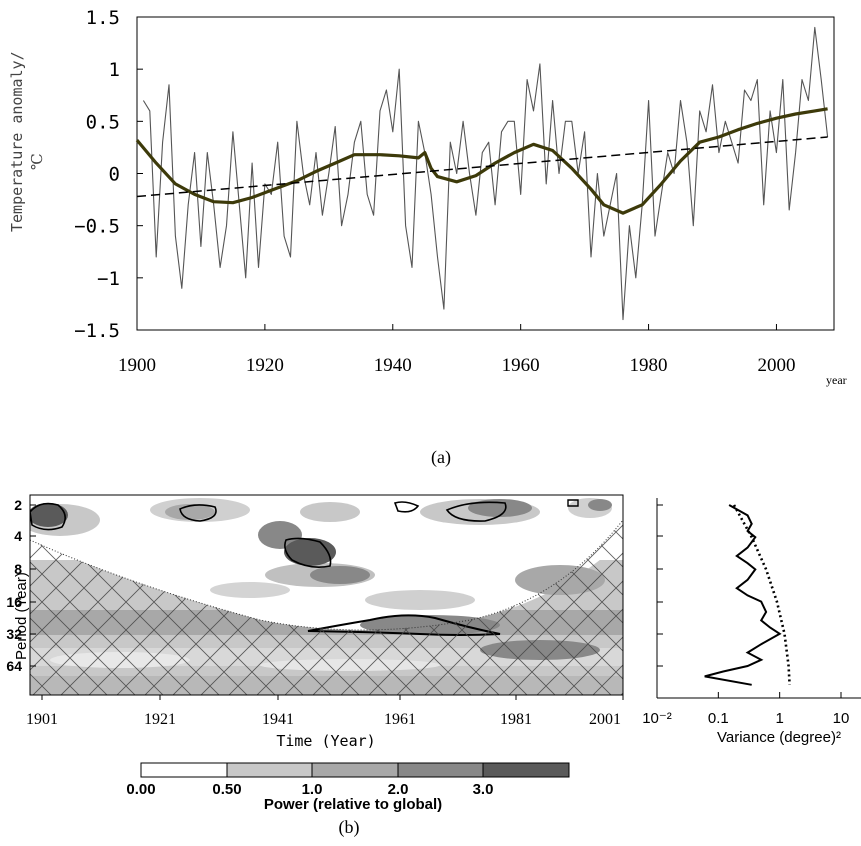  Describe the element at coordinates (398, 789) in the screenshot. I see `colorbar-tick-label: 2.0` at that location.